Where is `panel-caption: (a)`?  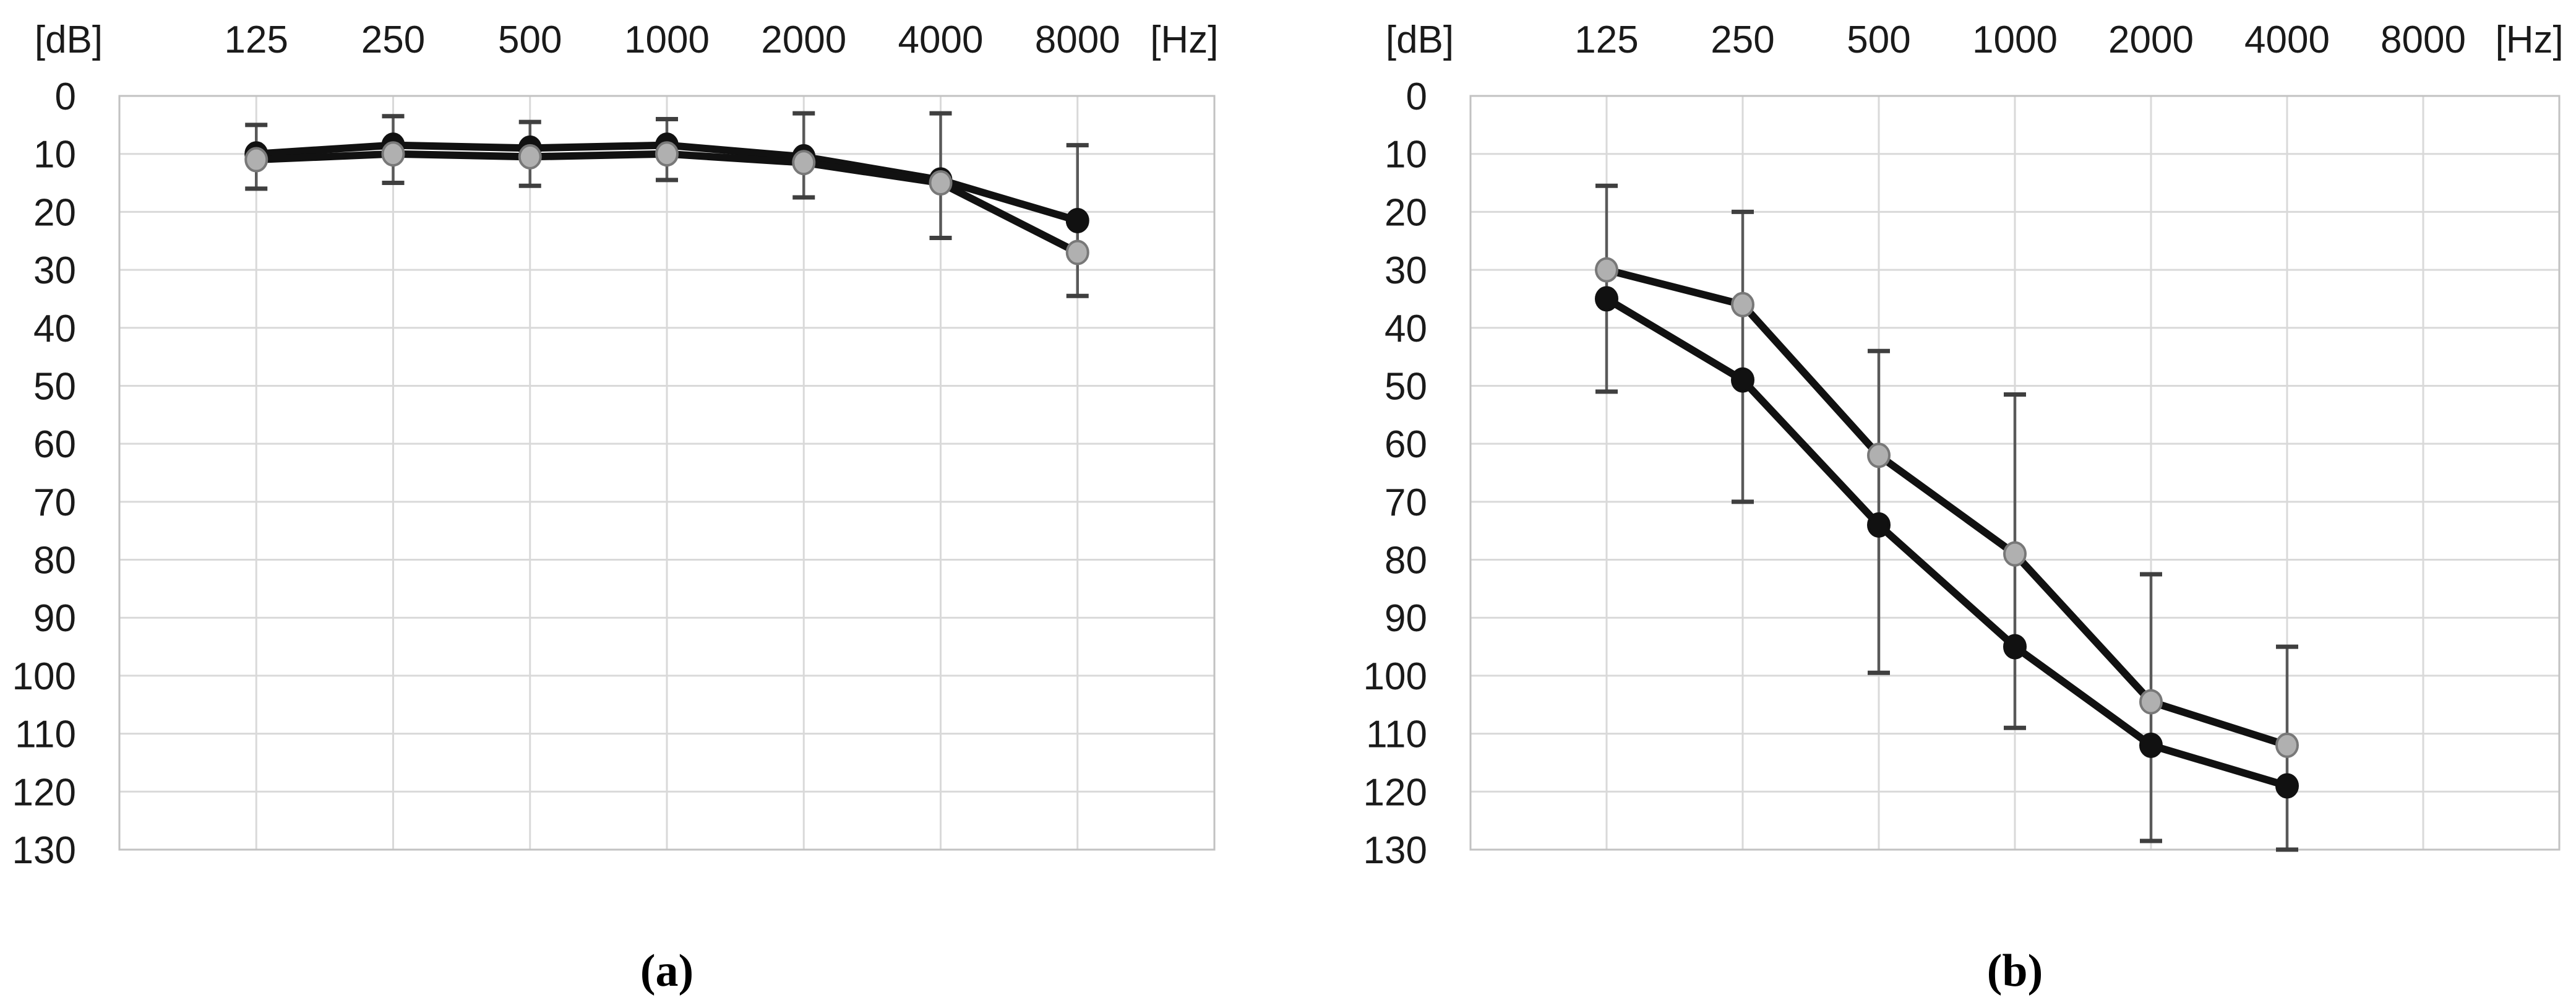 panel-caption: (a) is located at coordinates (666, 971).